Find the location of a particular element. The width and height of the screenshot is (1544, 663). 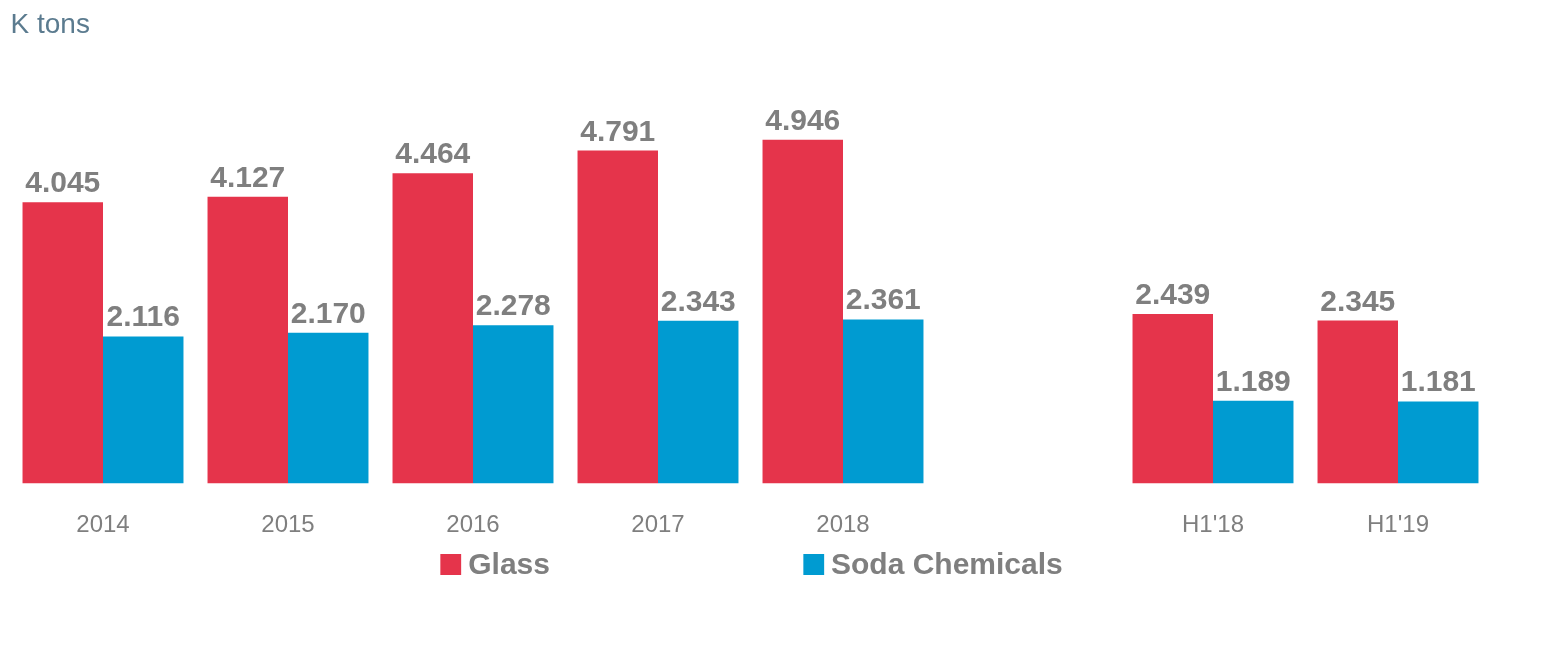

data-label: 4.464 is located at coordinates (433, 153).